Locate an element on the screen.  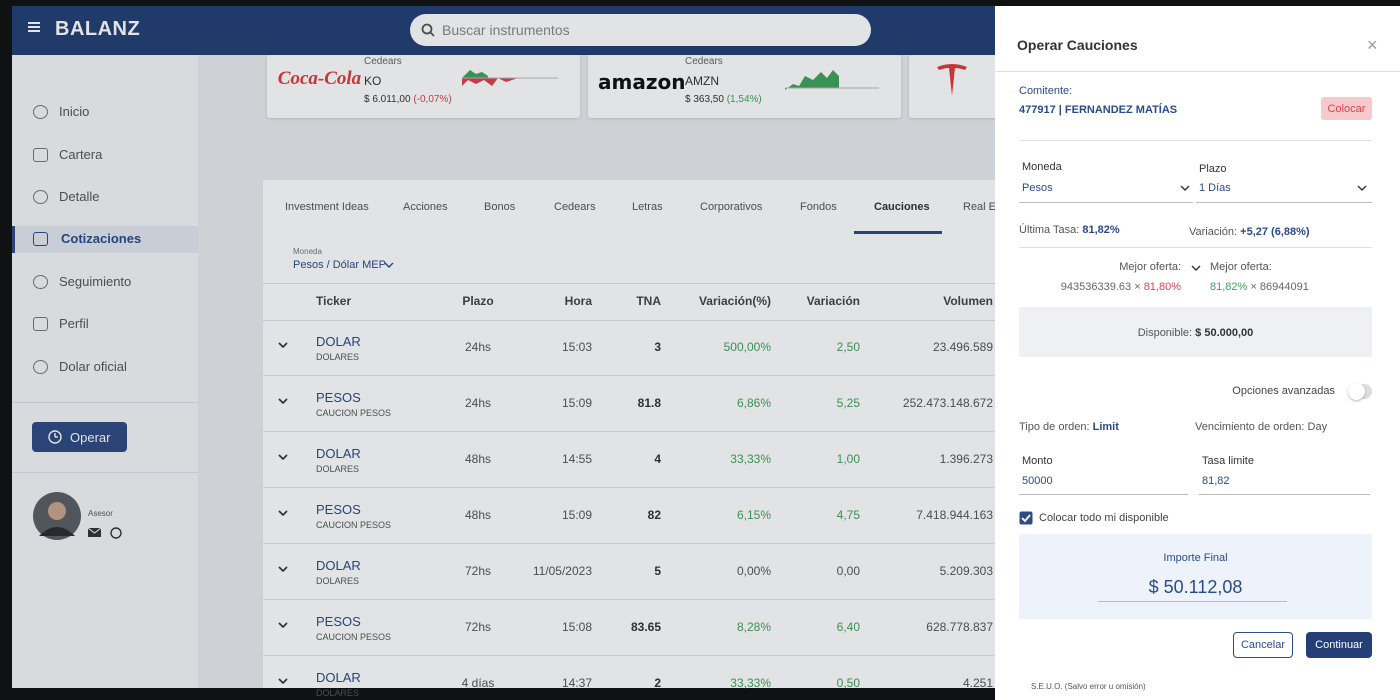
nav-item: Seguimiento is located at coordinates (95, 281).